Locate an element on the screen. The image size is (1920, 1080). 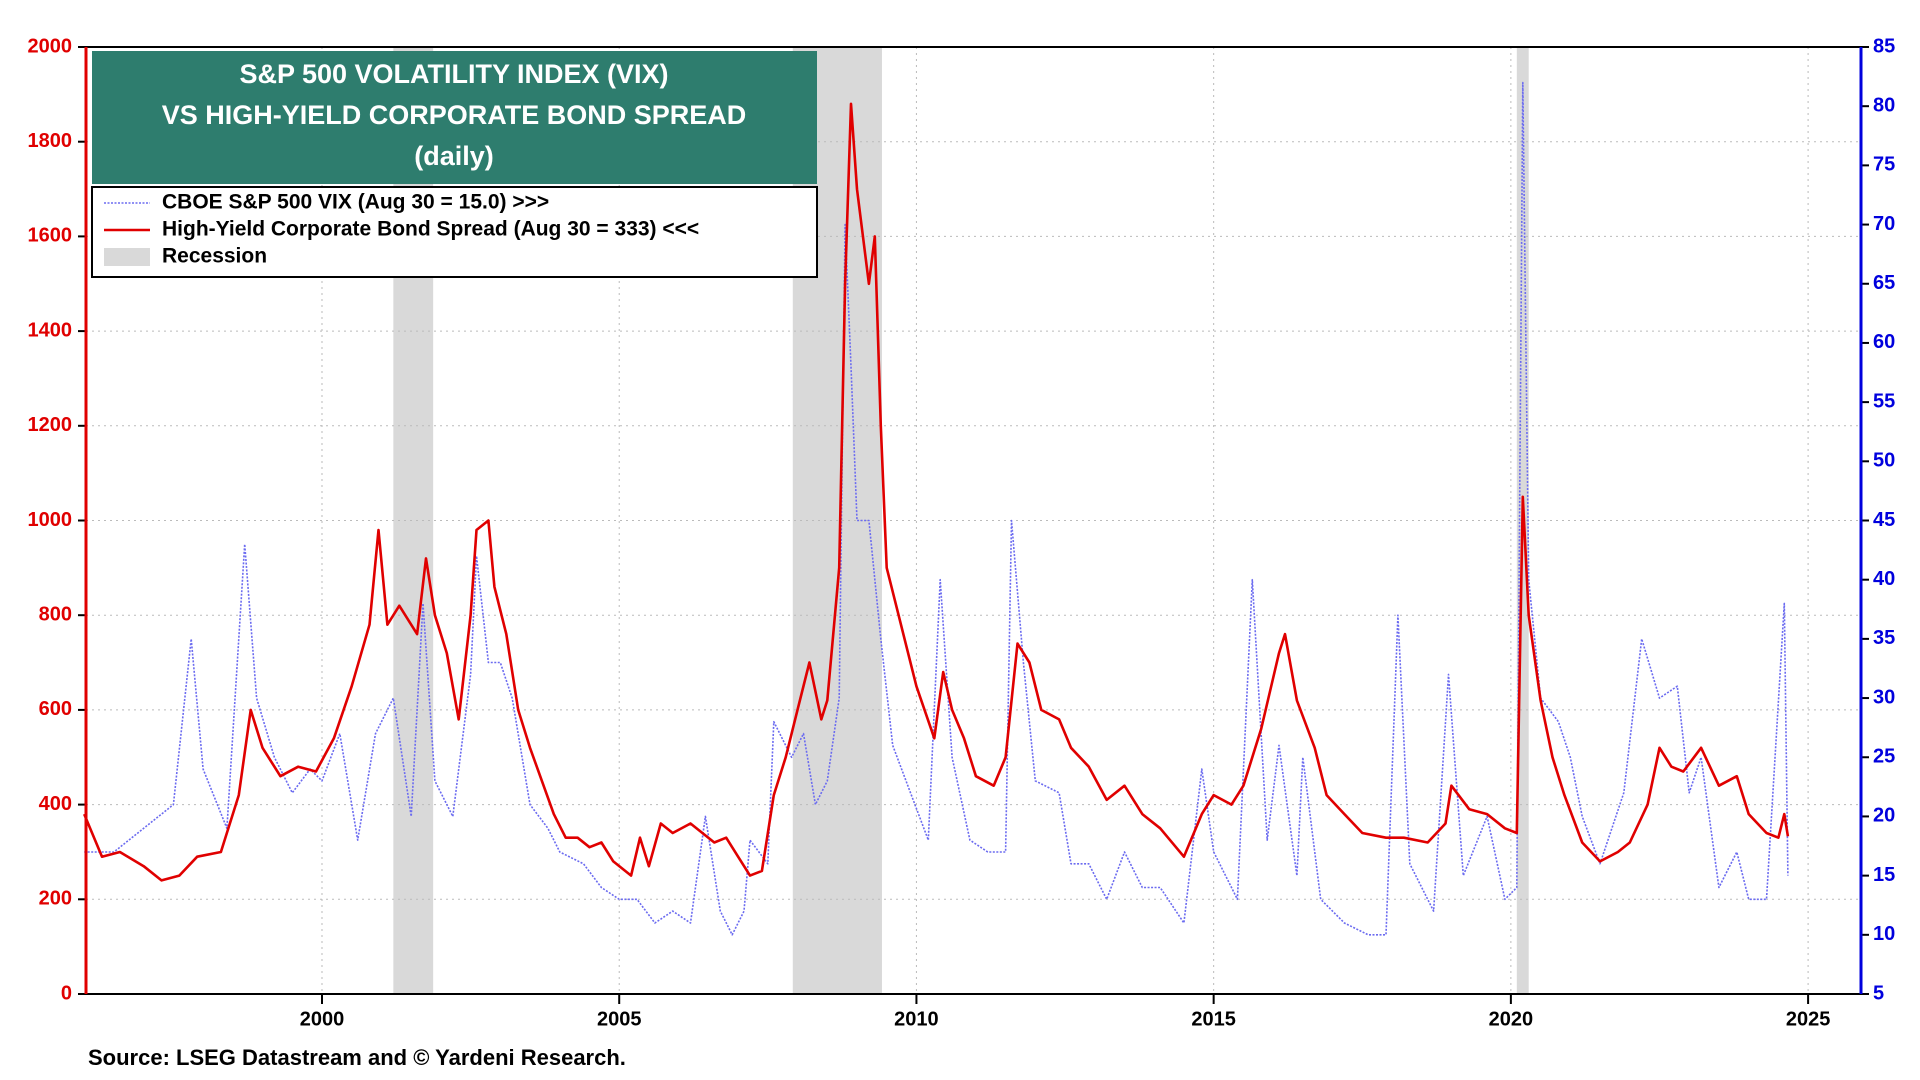
x-tick-label: 2025 is located at coordinates (1808, 1019).